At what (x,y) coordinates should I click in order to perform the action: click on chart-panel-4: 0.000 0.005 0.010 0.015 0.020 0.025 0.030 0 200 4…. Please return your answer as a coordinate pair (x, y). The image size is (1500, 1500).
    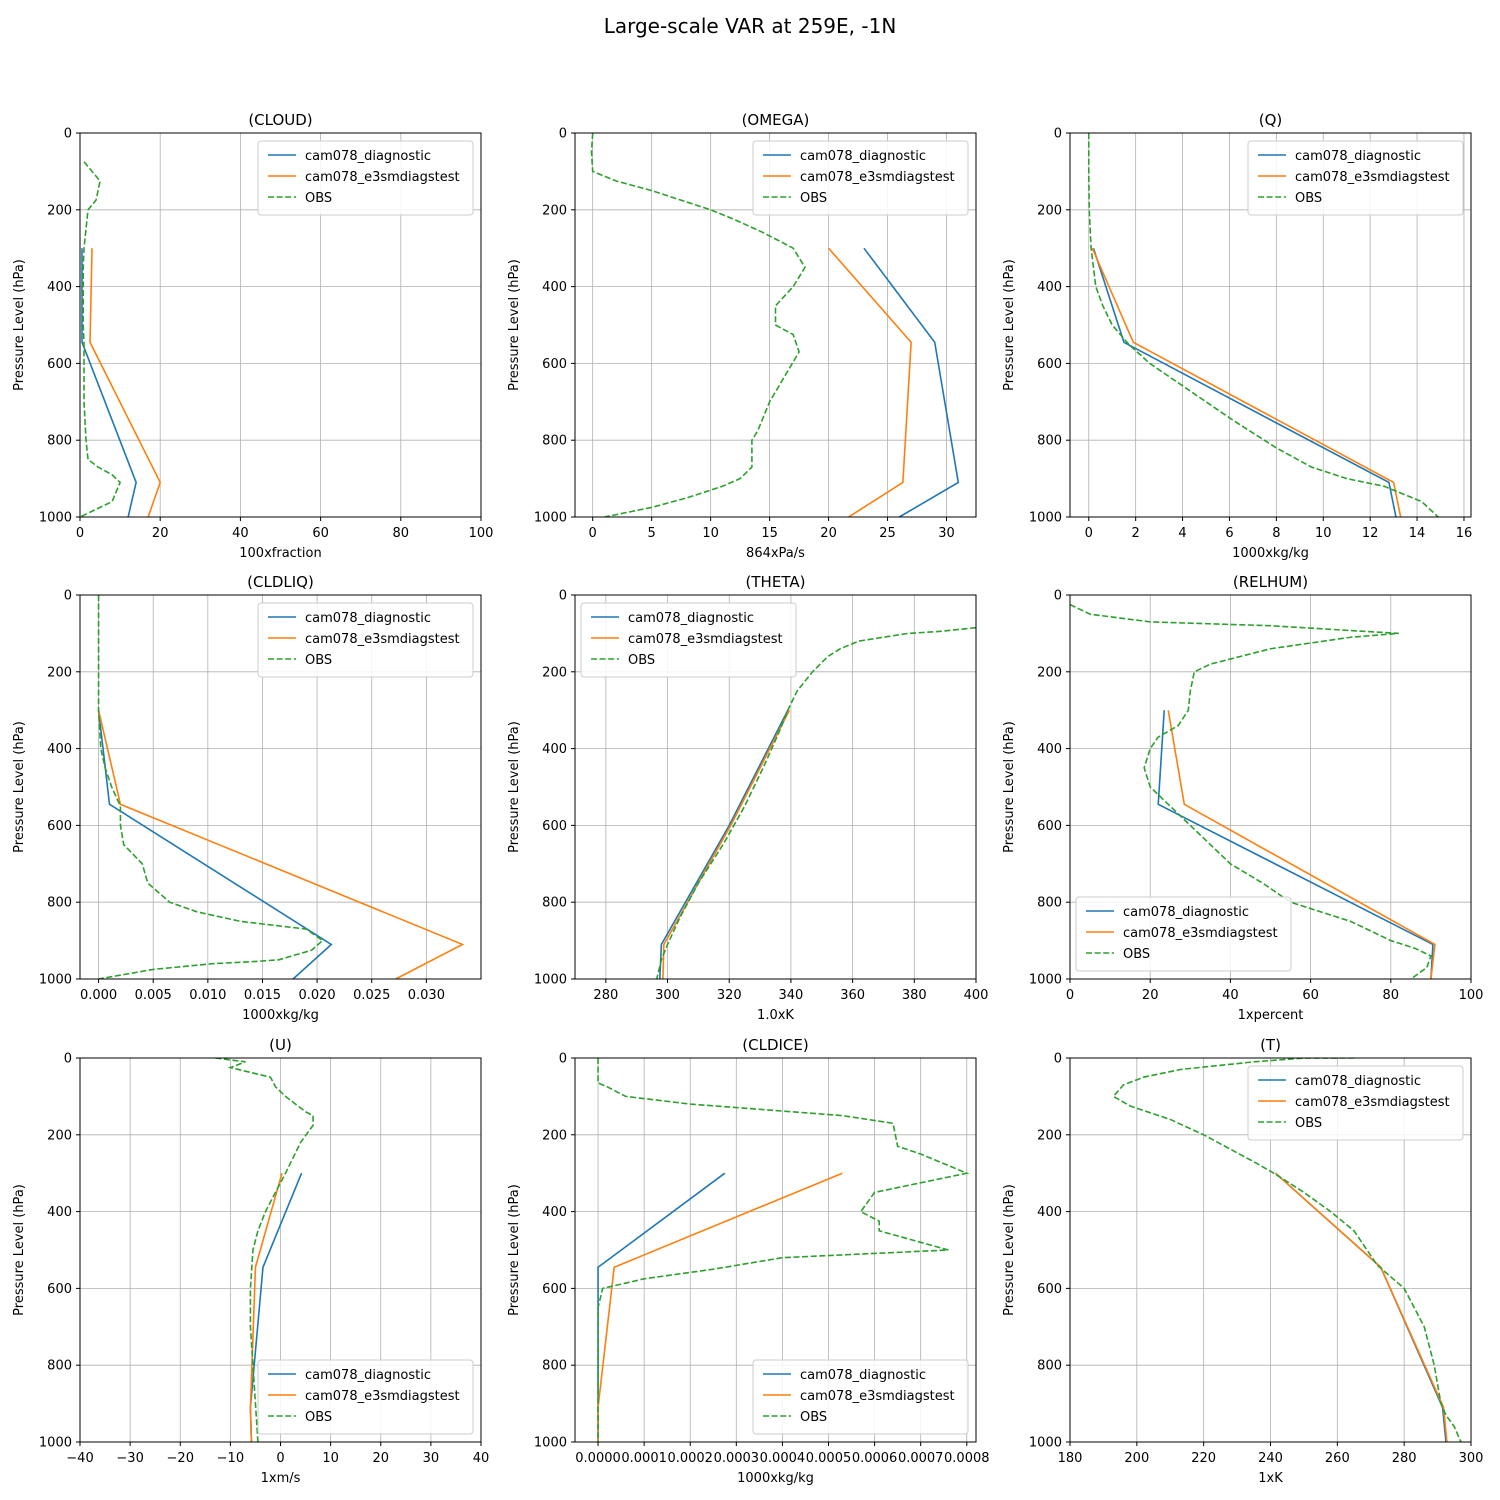
    Looking at the image, I should click on (247, 798).